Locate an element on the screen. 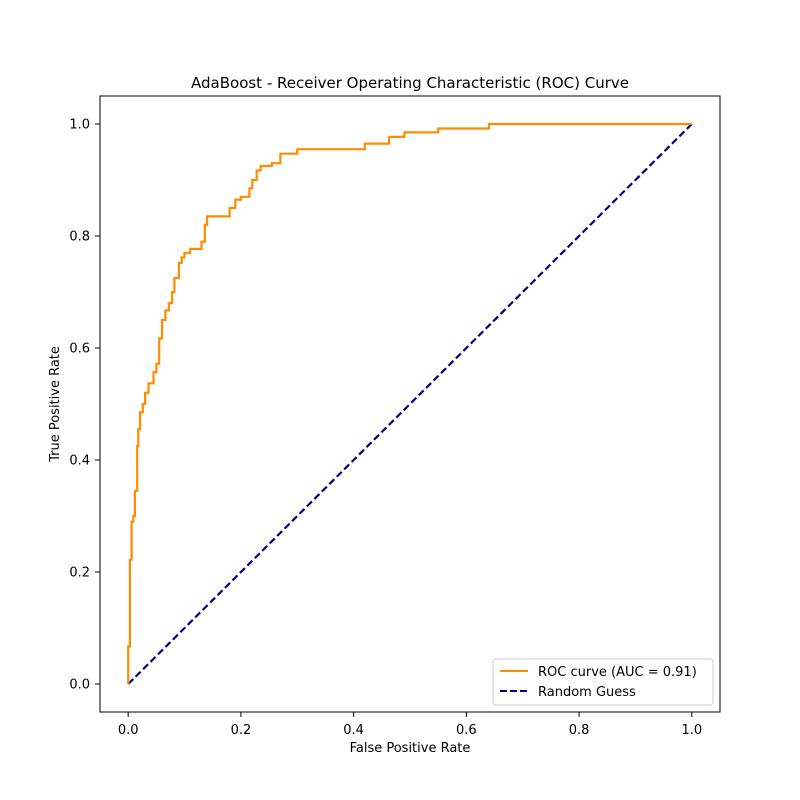 The image size is (800, 800). y-tick-label: 0.4 is located at coordinates (79, 461).